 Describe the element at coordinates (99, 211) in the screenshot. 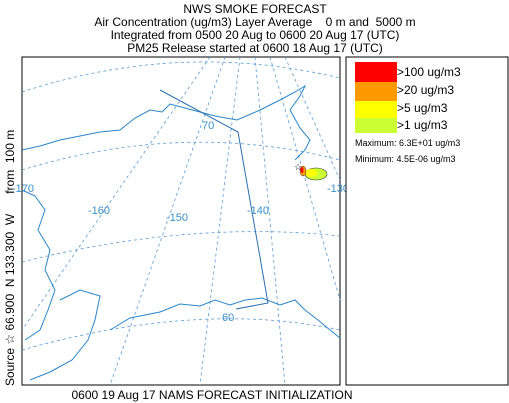

I see `grid-label: -160` at that location.